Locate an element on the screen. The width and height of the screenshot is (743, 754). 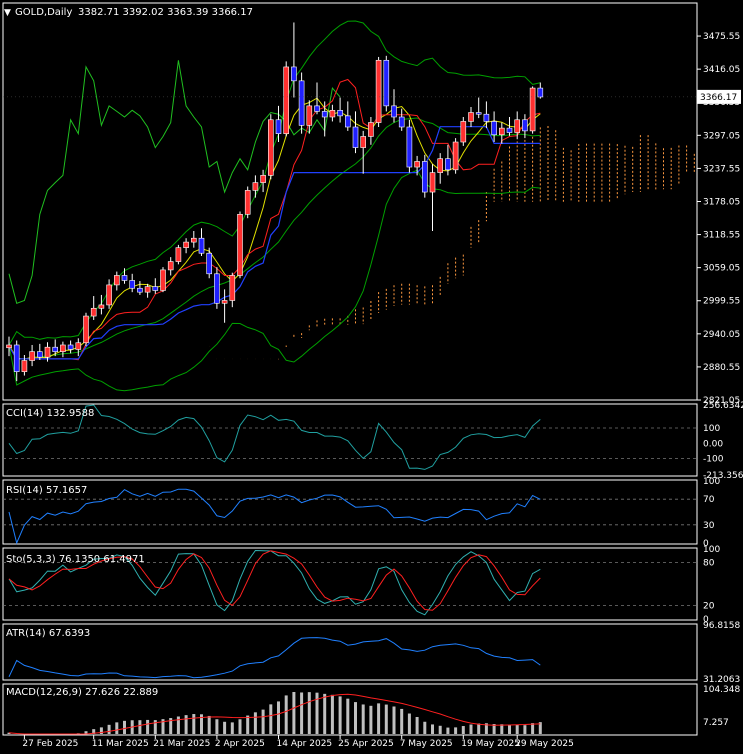
current-price-value: 3366.17 is located at coordinates (718, 98).